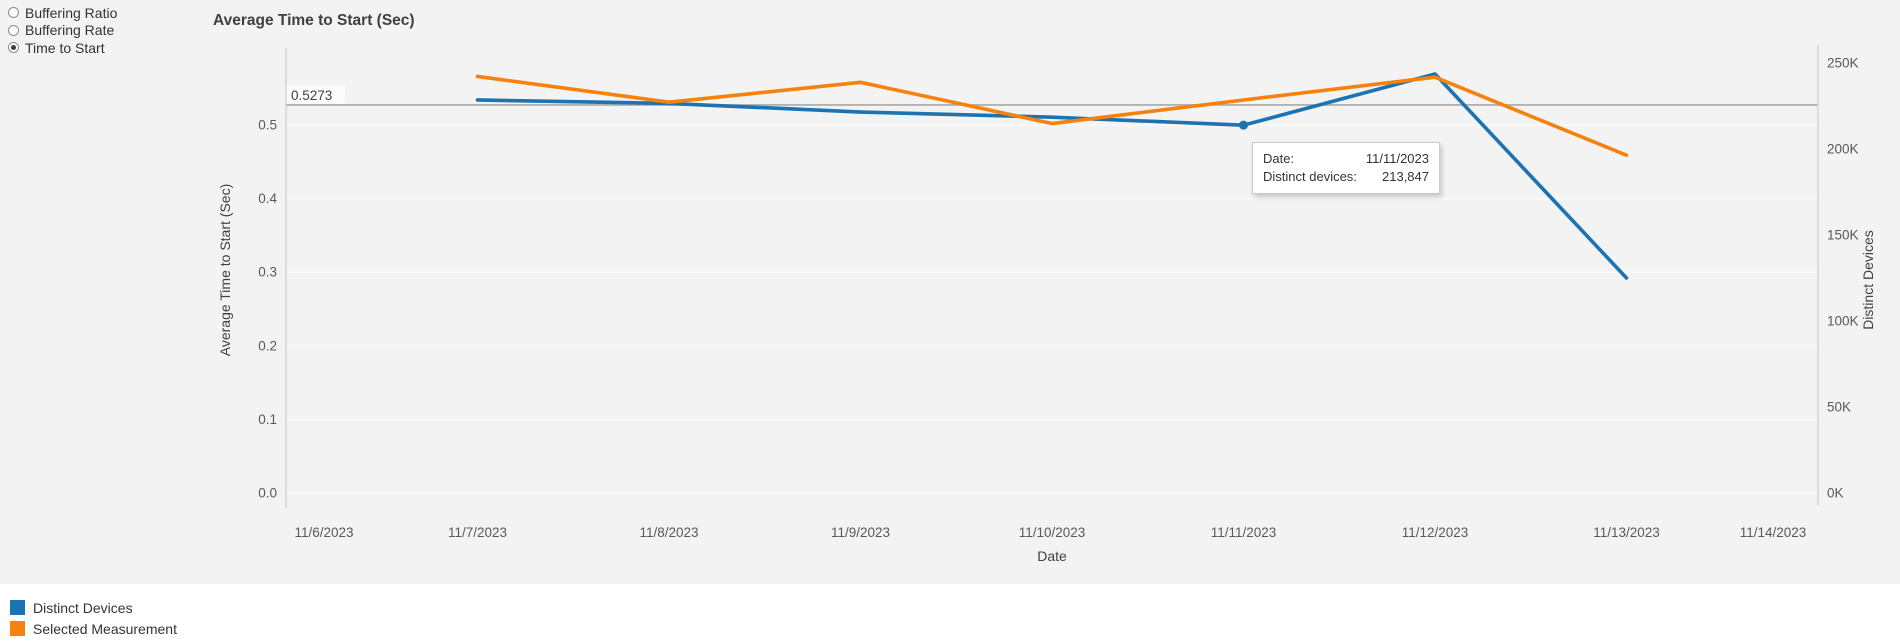 The image size is (1900, 642). Describe the element at coordinates (1843, 63) in the screenshot. I see `right-axis-tick-label: 250K` at that location.